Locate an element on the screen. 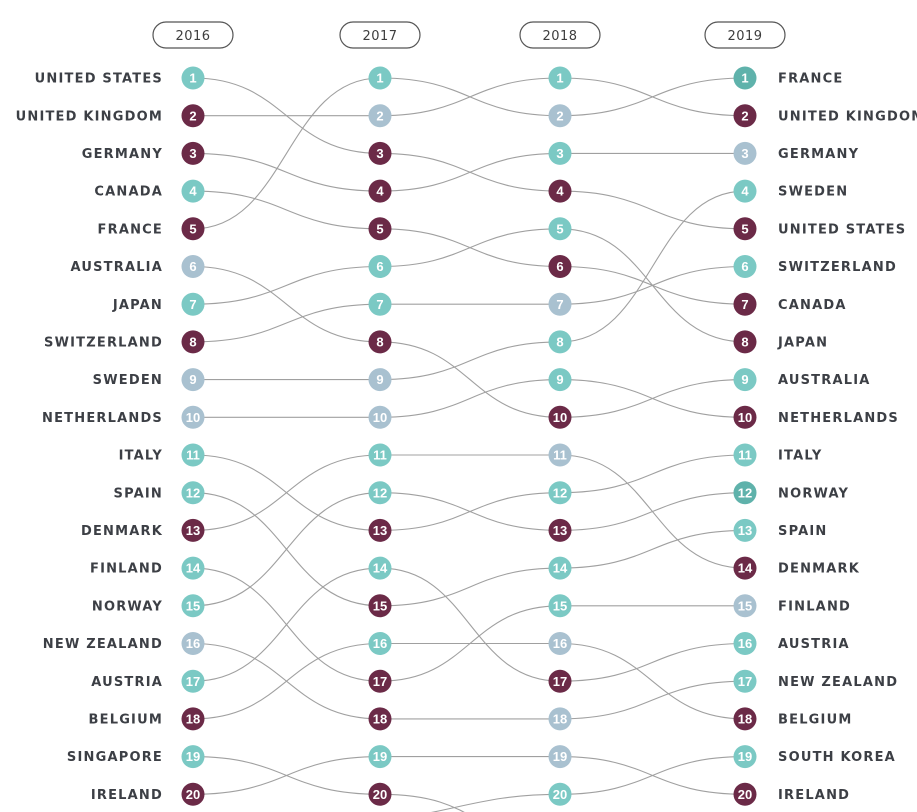  rank-node-2018-10: 10 is located at coordinates (560, 417).